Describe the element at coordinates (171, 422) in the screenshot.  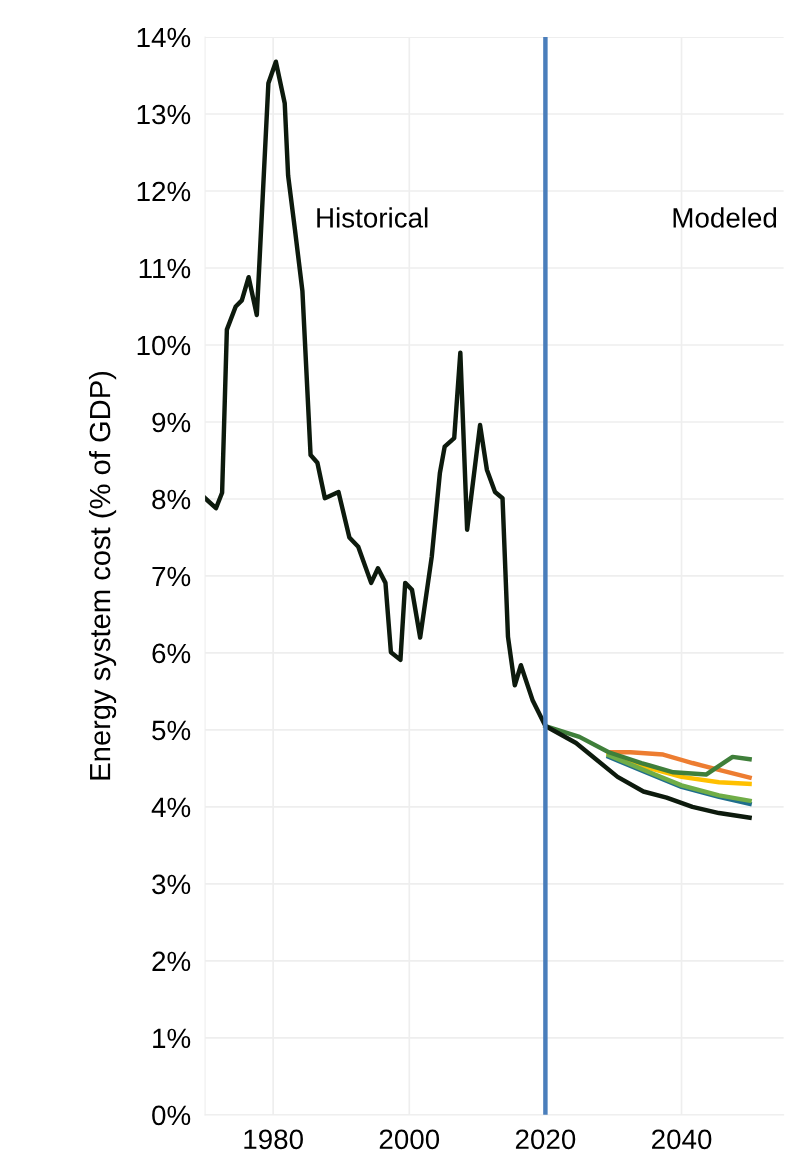
I see `y-tick-label: 9%` at that location.